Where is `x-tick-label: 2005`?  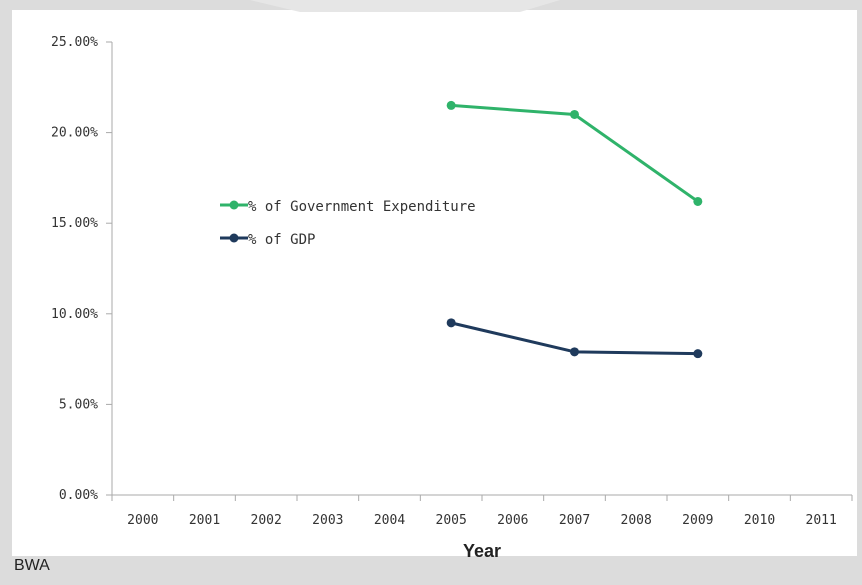
x-tick-label: 2005 is located at coordinates (451, 520).